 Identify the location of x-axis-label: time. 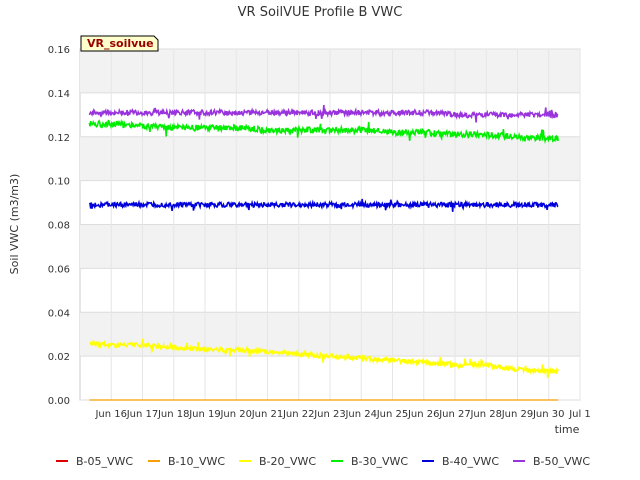
(567, 429).